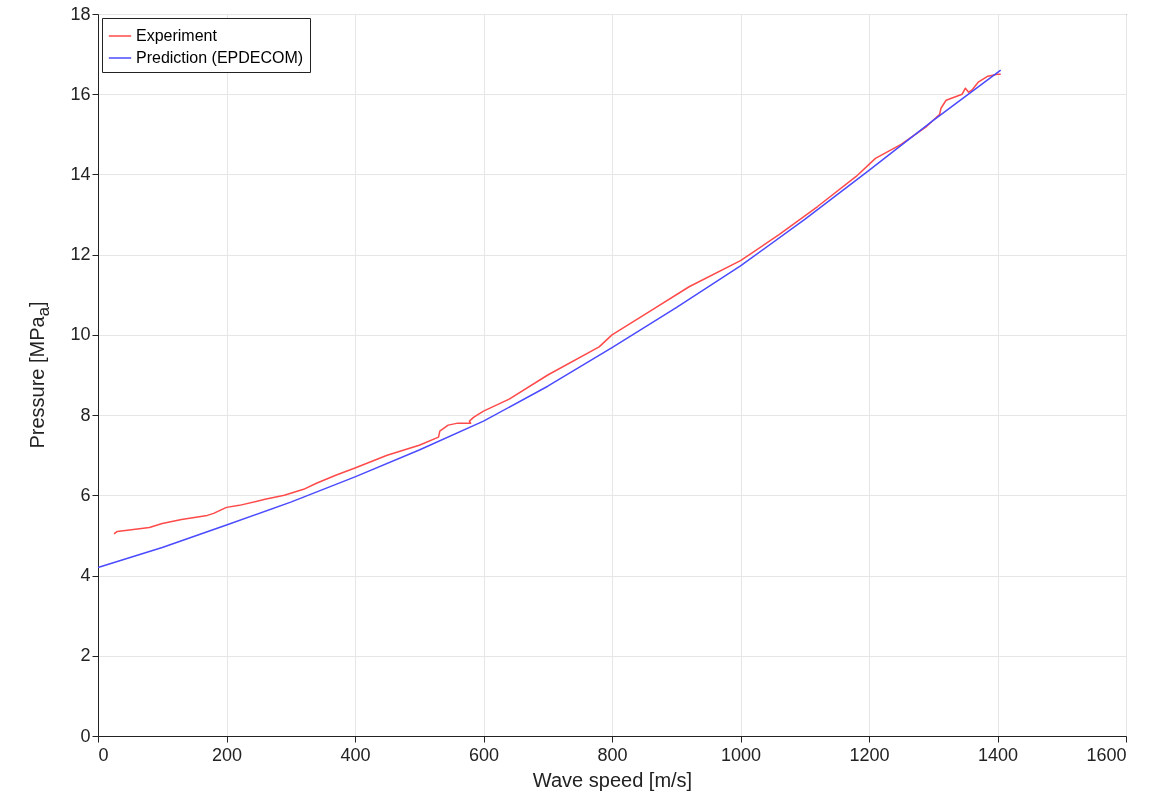  I want to click on x-tick-label: 200, so click(227, 754).